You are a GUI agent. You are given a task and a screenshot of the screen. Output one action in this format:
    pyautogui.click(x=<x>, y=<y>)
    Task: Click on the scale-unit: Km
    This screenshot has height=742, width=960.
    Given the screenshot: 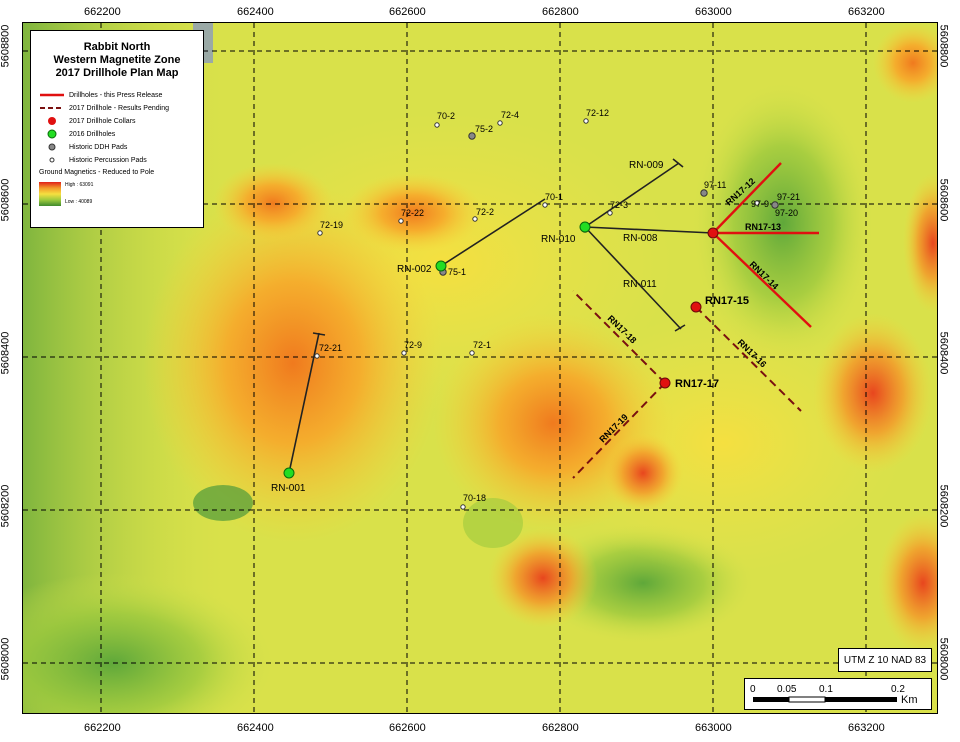 What is the action you would take?
    pyautogui.click(x=909, y=700)
    